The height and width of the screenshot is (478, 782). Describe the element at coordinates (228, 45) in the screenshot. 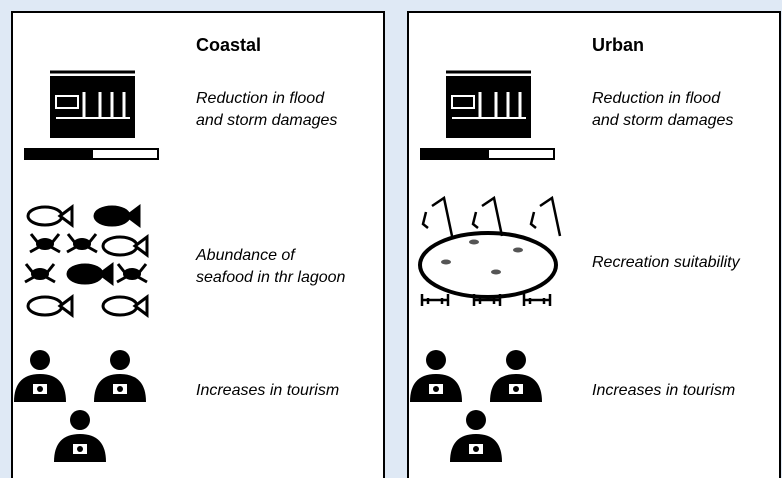

I see `panel-title: Coastal` at that location.